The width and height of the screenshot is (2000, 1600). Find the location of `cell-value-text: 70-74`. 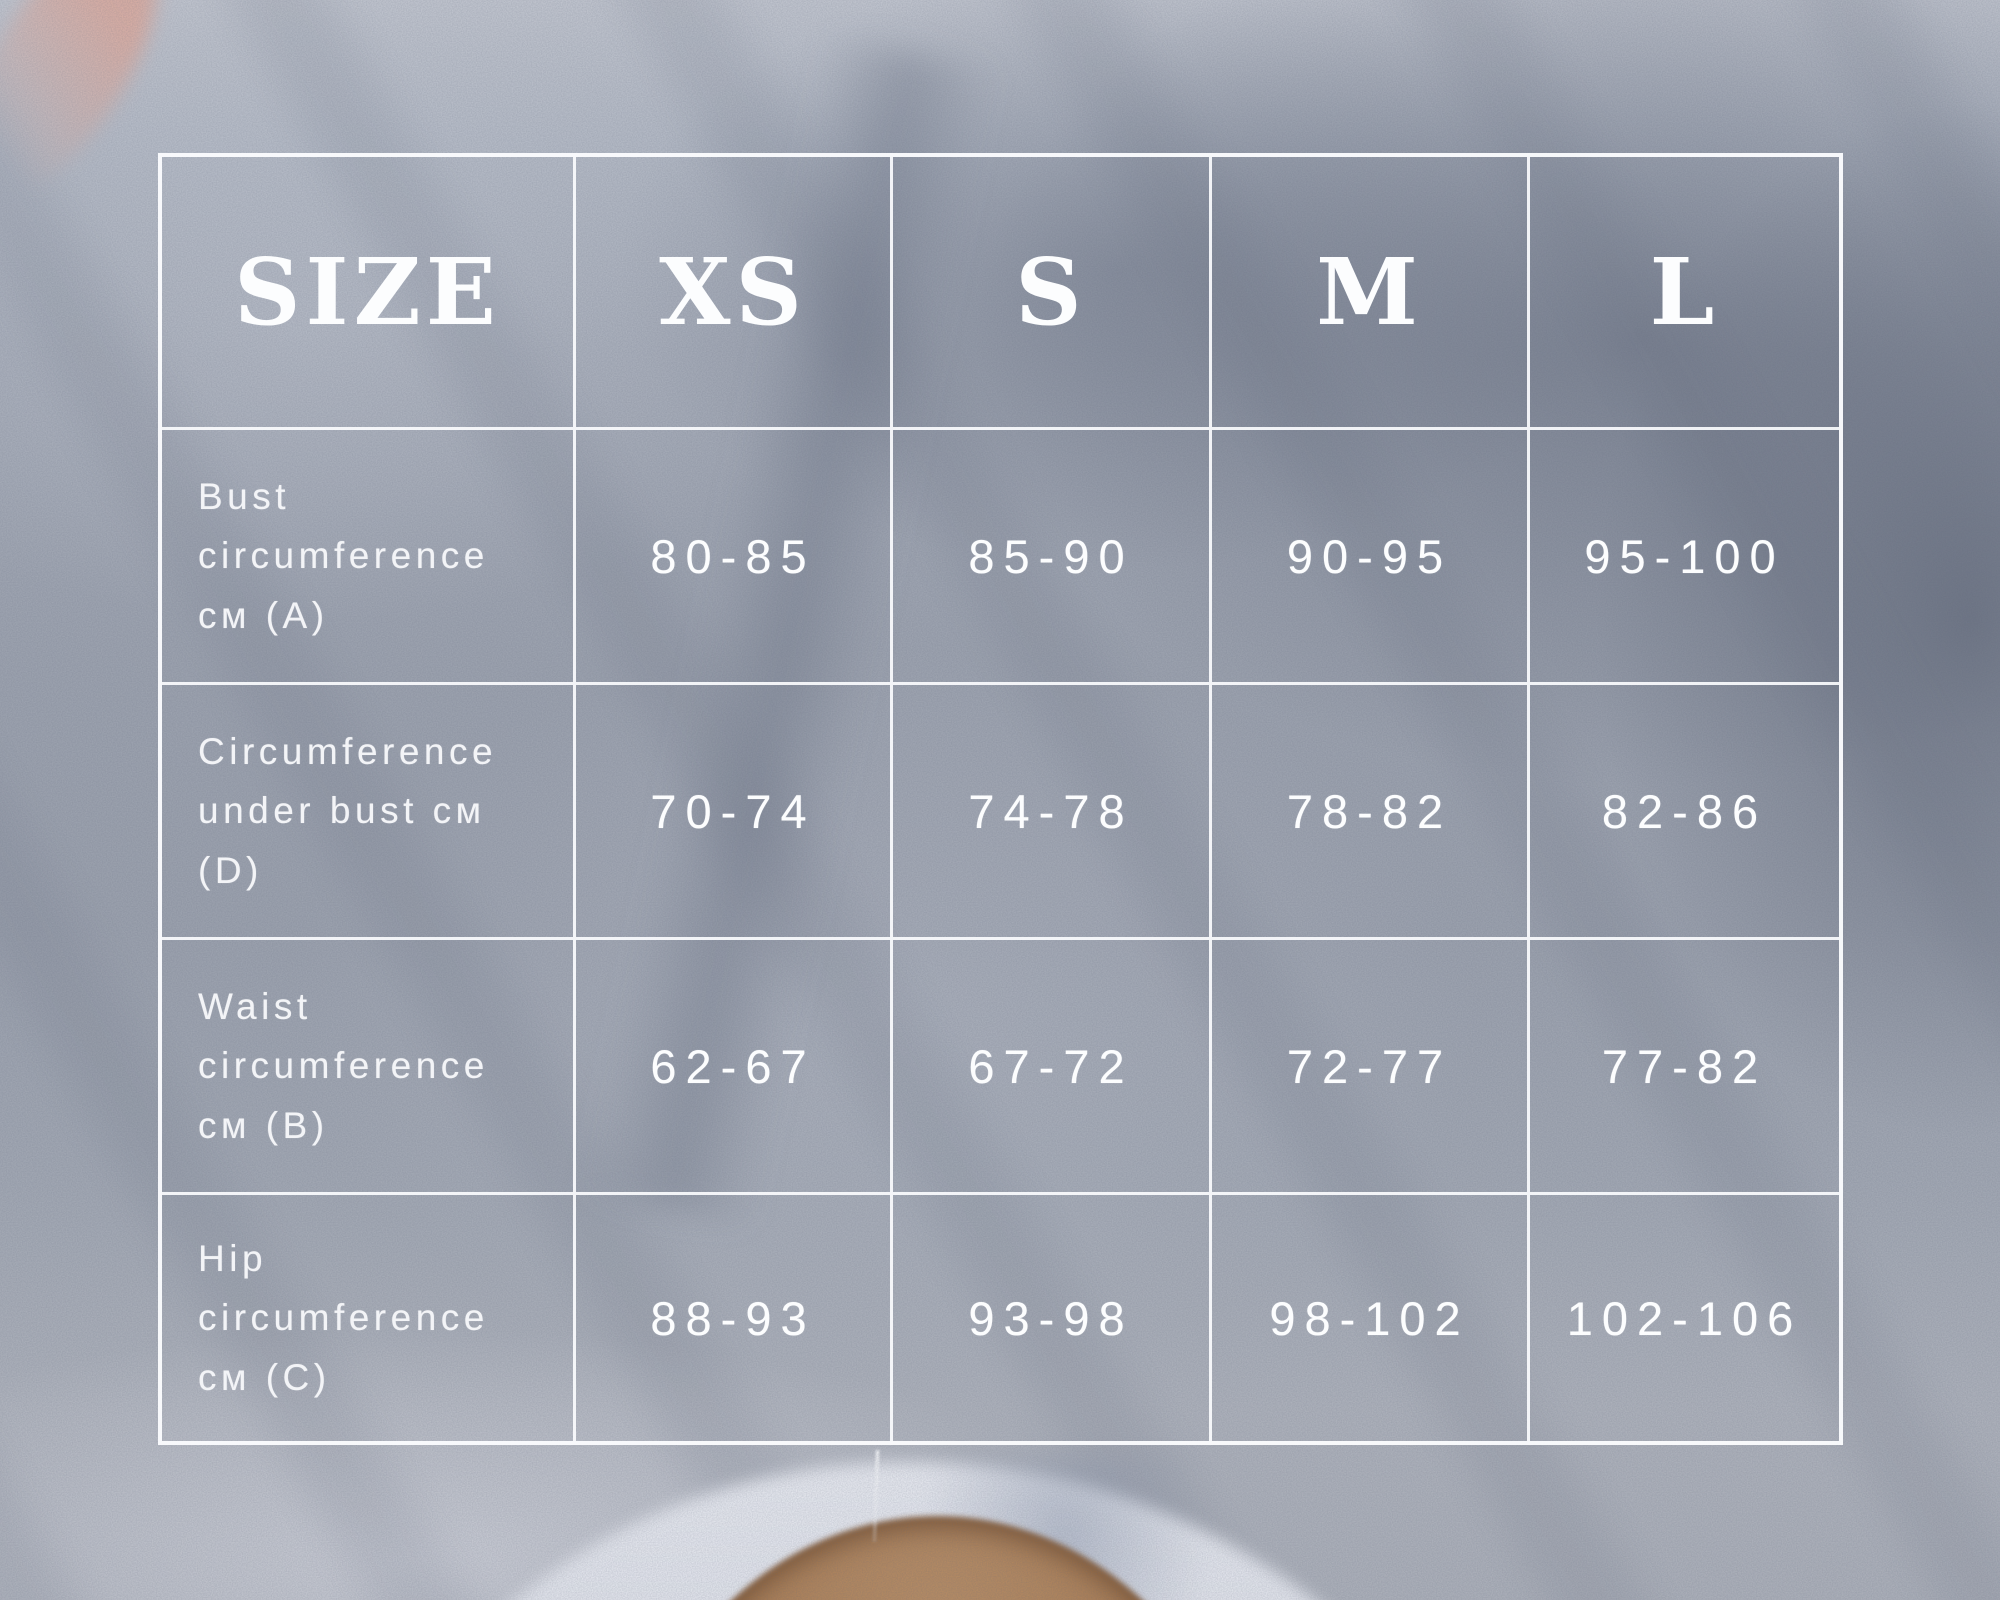

cell-value-text: 70-74 is located at coordinates (733, 811).